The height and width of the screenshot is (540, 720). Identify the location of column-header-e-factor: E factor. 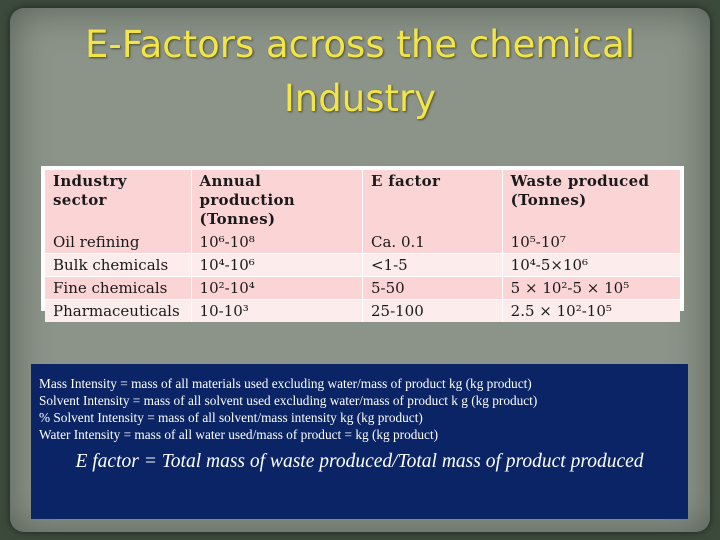
(432, 200).